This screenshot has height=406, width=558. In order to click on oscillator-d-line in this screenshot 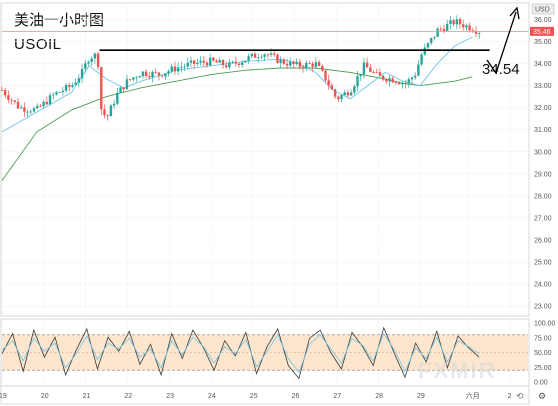, I will do `click(240, 353)`.